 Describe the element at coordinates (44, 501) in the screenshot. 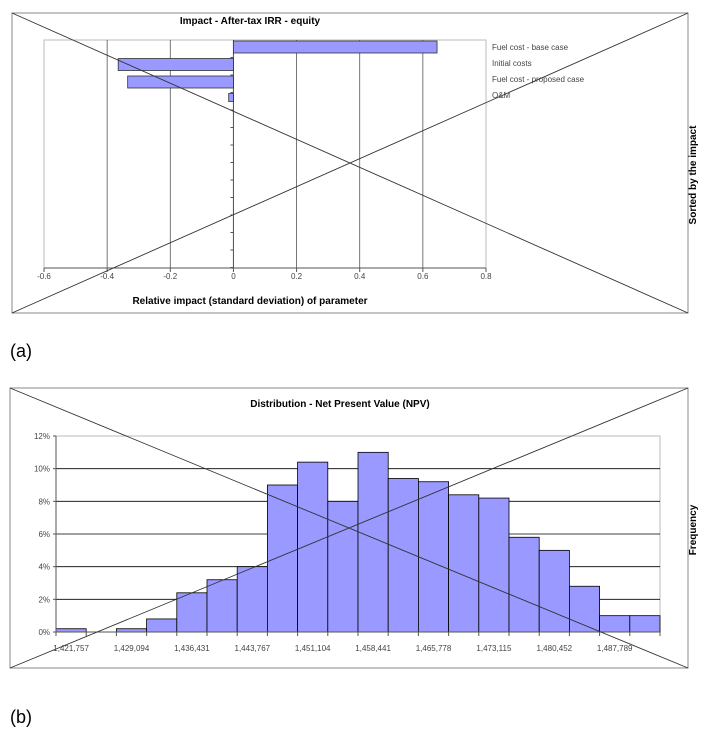

I see `chart-b-y-tick-label: 8%` at that location.